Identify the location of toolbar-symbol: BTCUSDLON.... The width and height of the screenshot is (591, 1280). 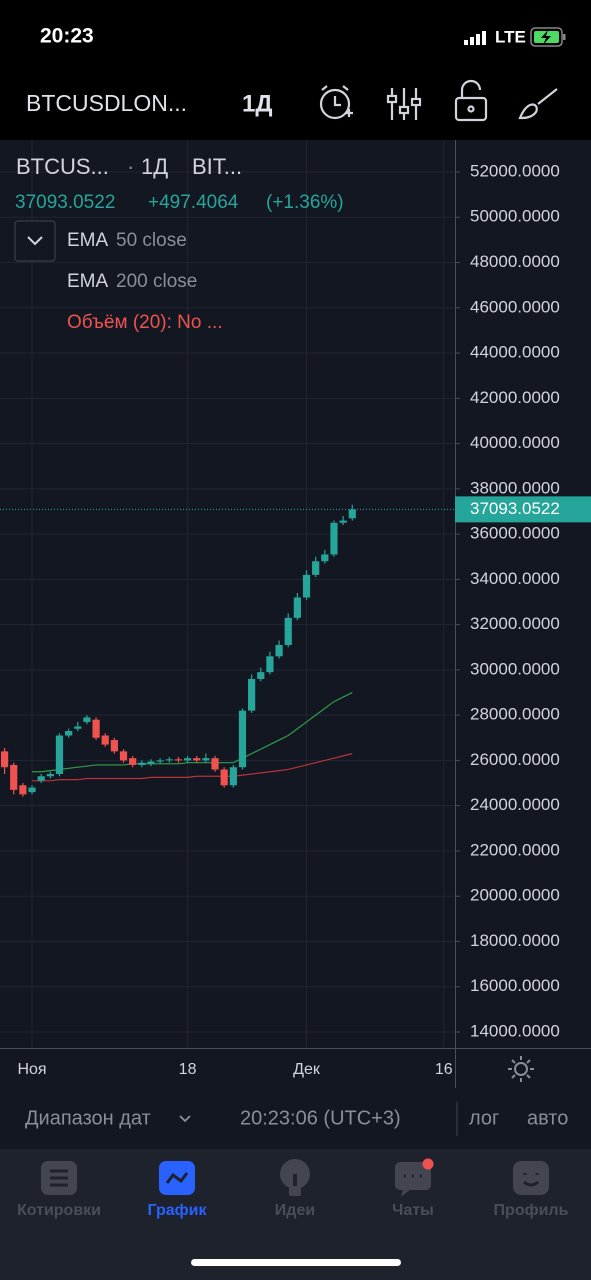
(106, 103).